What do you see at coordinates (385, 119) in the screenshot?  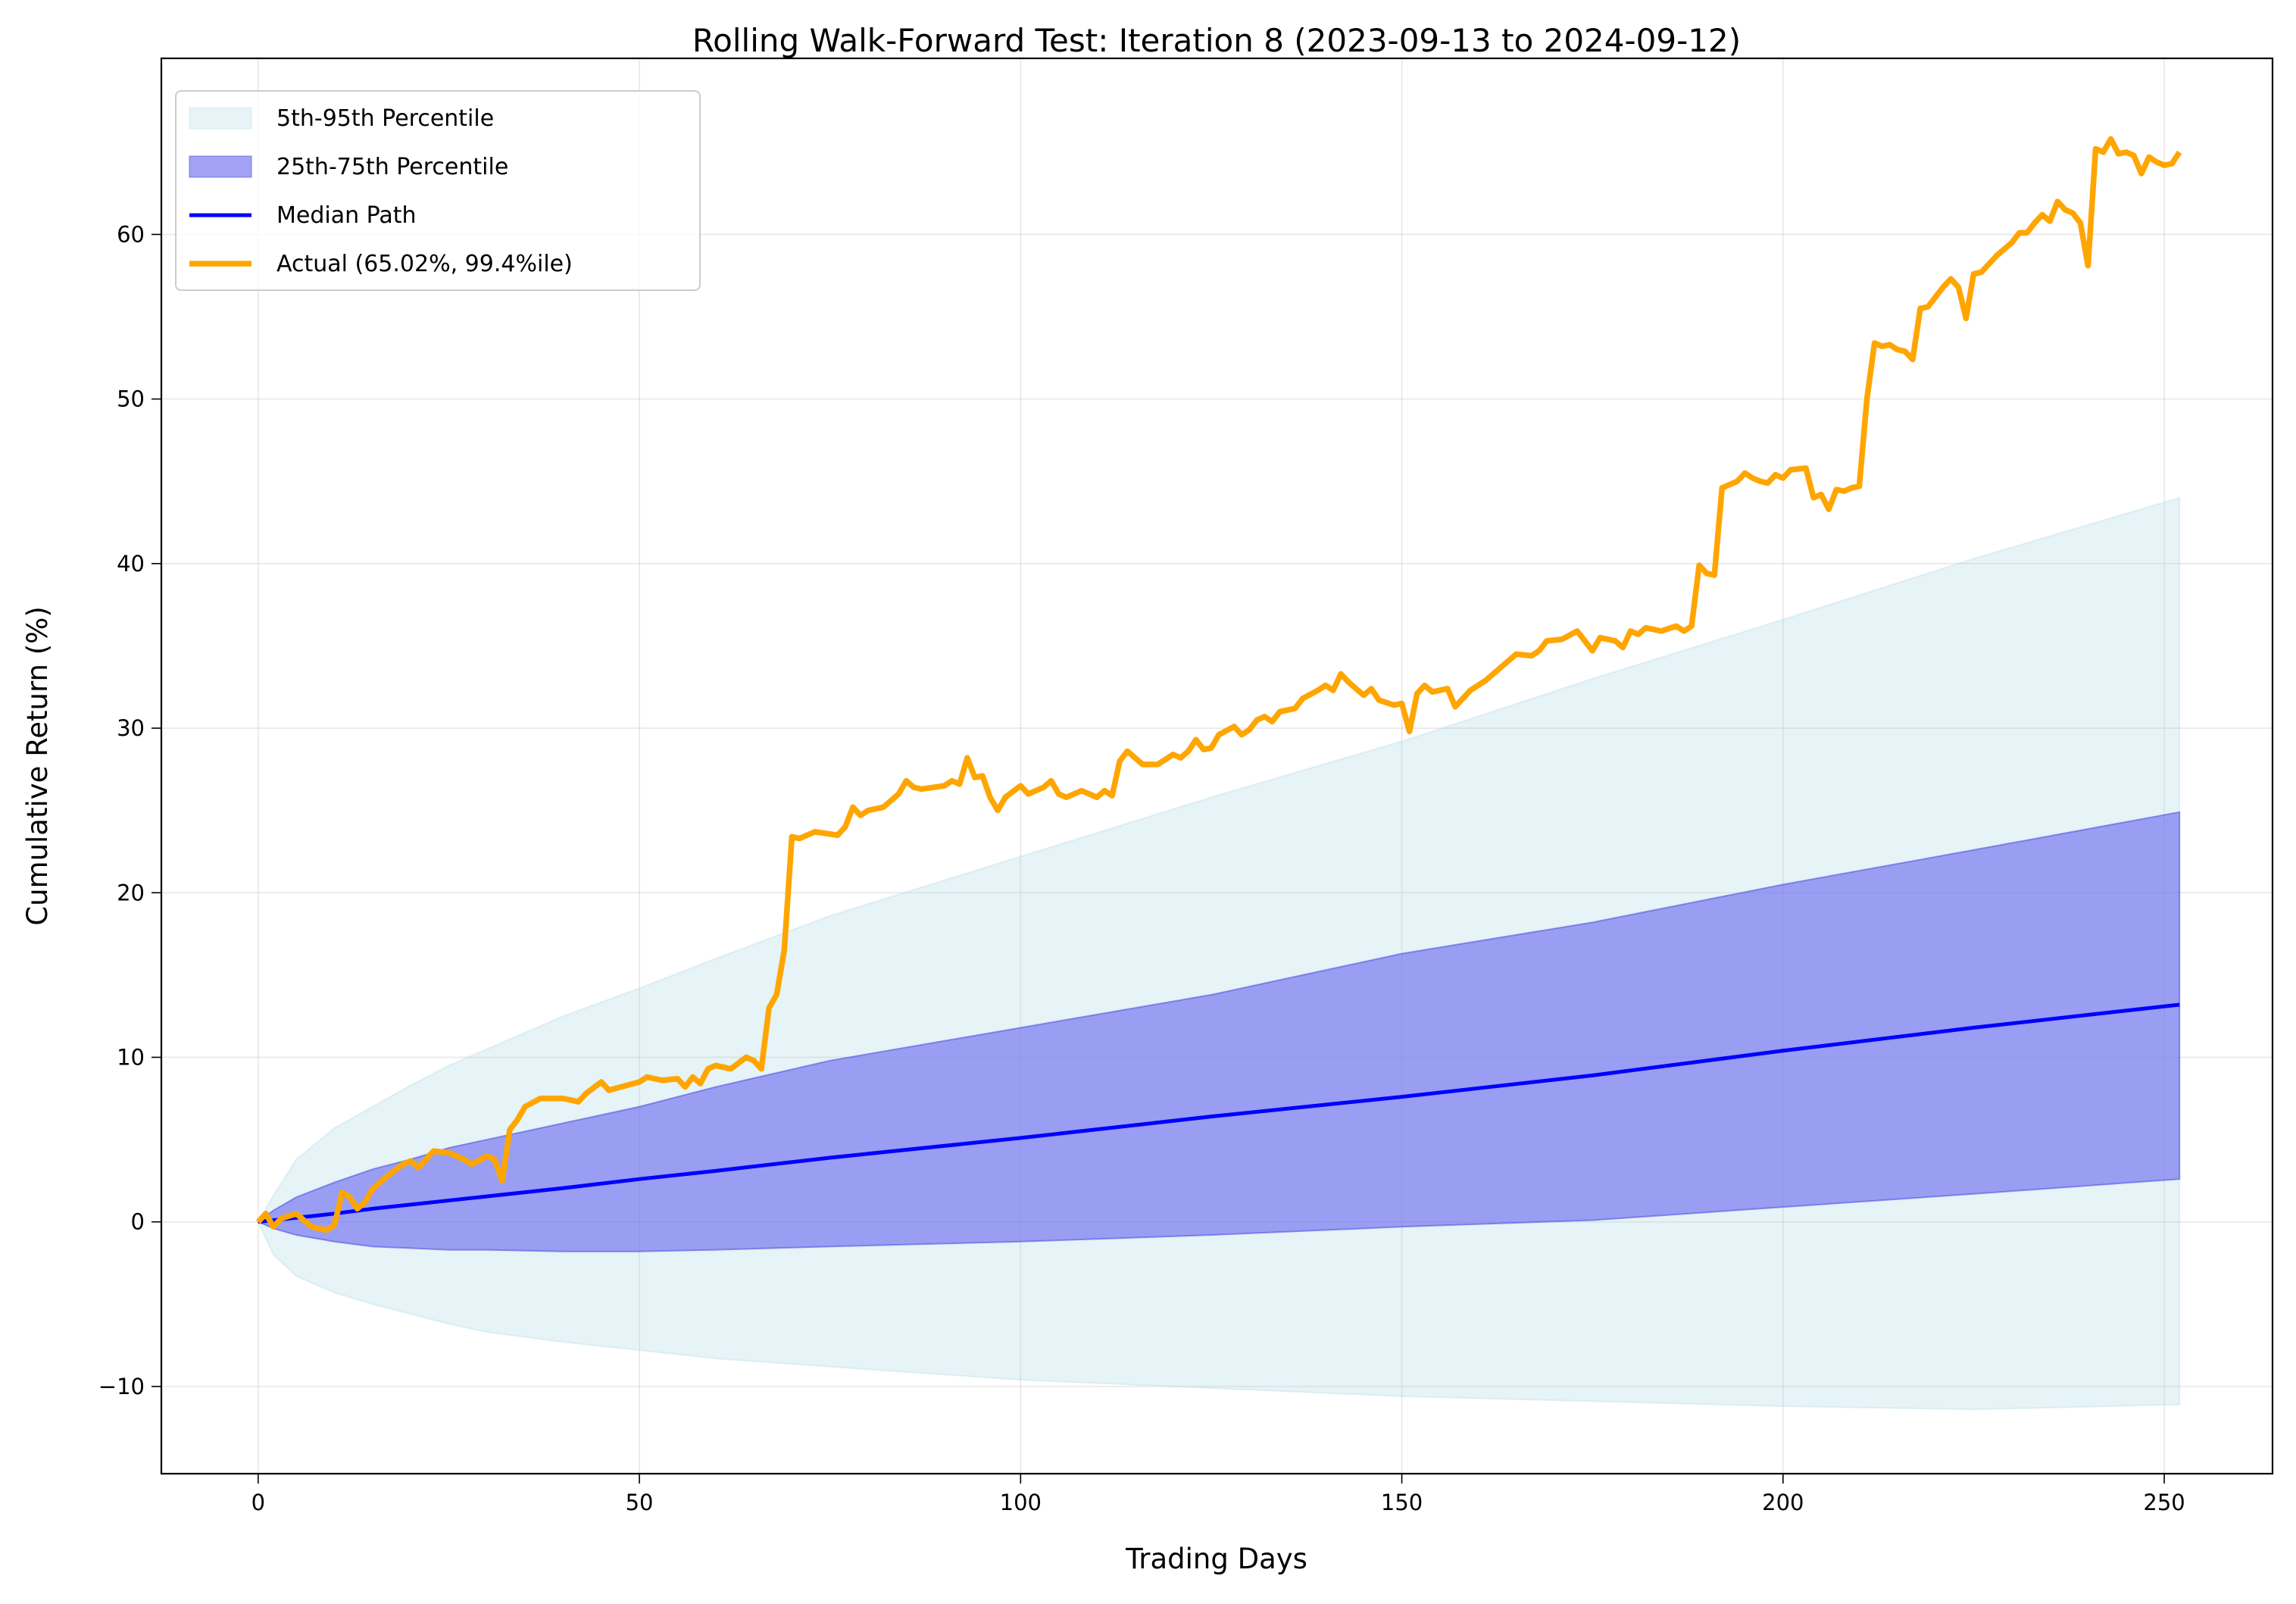 I see `legend-label: 5th-95th Percentile` at bounding box center [385, 119].